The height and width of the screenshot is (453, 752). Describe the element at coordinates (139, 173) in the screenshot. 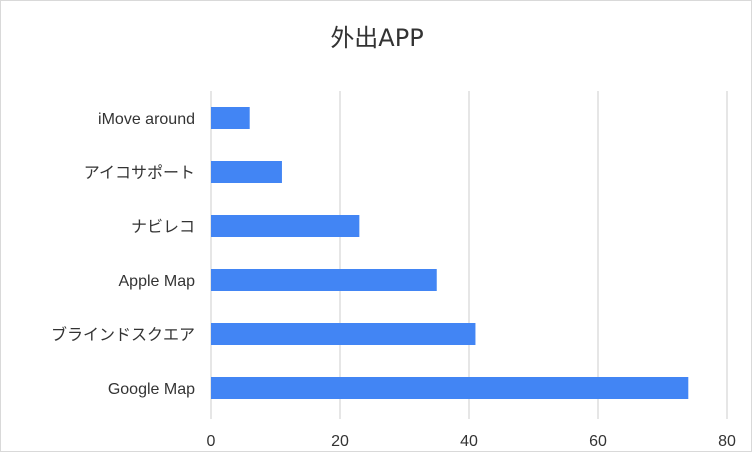

I see `category-label: アイコサポート` at that location.